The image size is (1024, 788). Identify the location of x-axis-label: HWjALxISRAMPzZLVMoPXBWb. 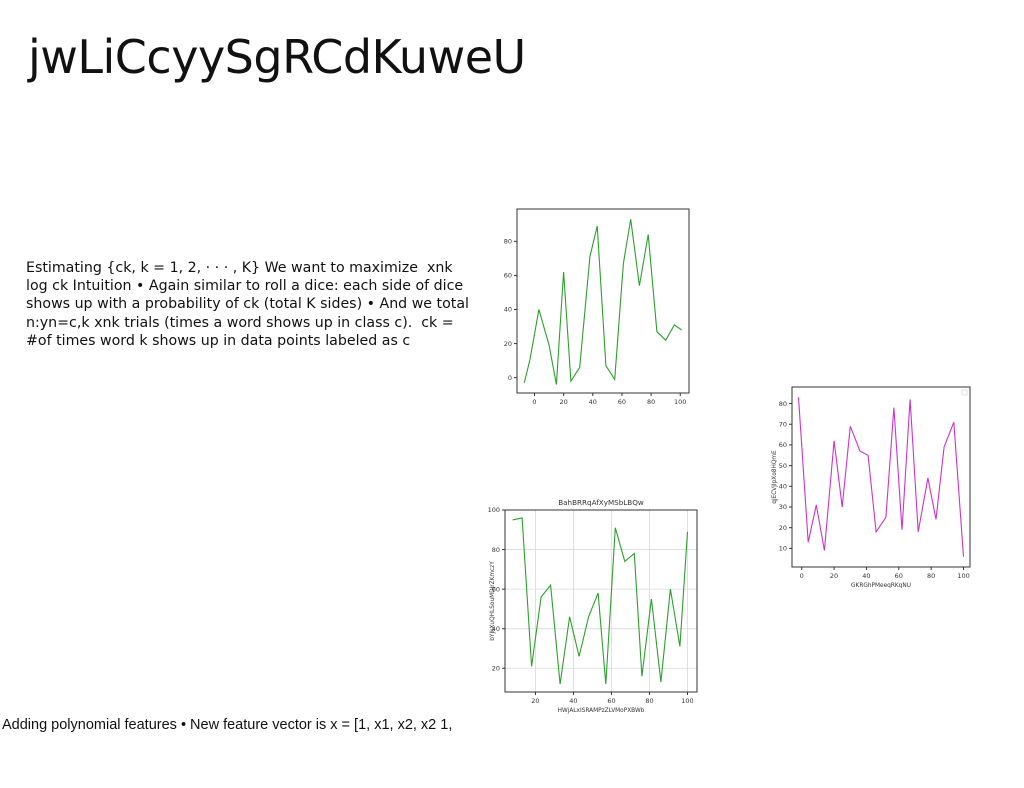
(601, 711).